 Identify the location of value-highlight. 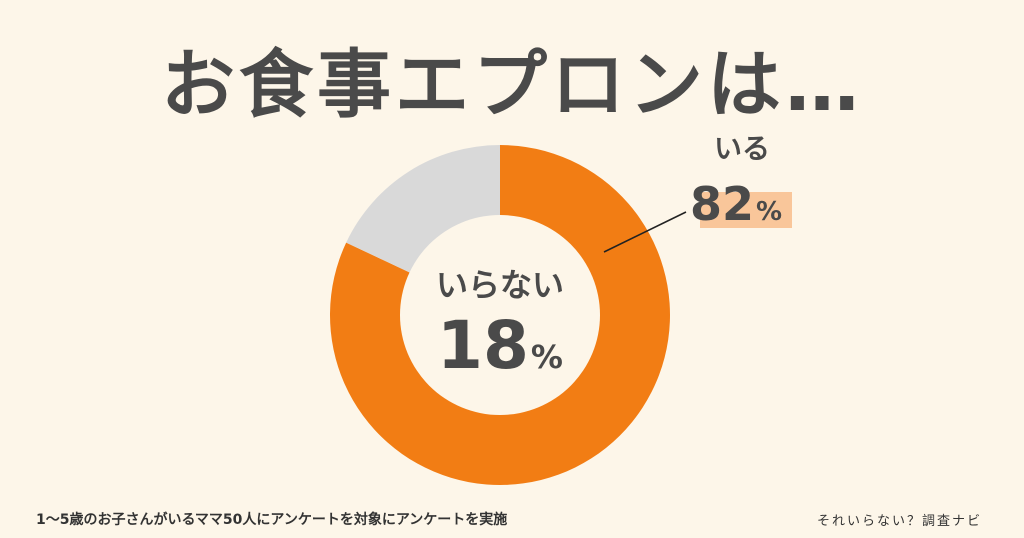
(746, 210).